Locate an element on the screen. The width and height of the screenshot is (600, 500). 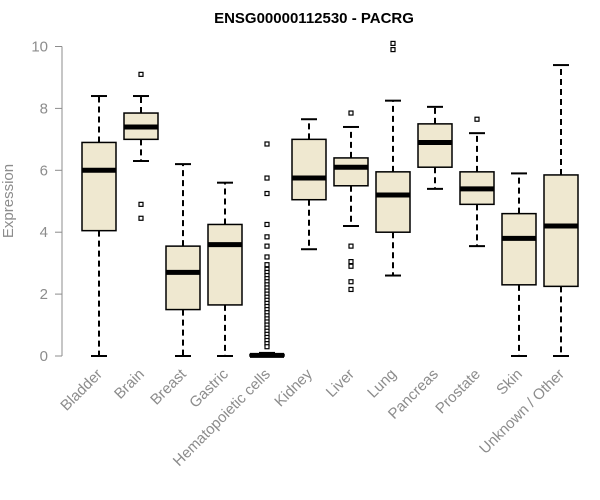
y-tick-label: 6 is located at coordinates (44, 170).